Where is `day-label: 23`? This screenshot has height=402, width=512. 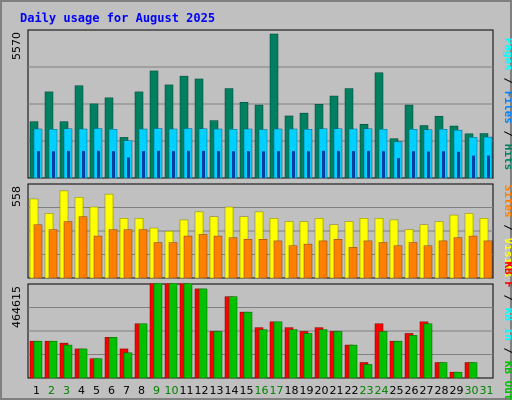 day-label: 23 is located at coordinates (367, 390).